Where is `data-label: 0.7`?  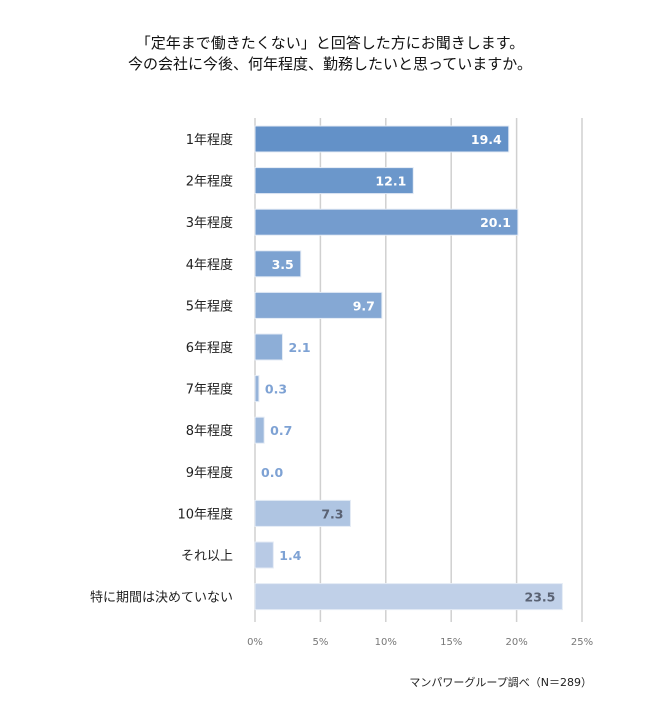
data-label: 0.7 is located at coordinates (281, 430).